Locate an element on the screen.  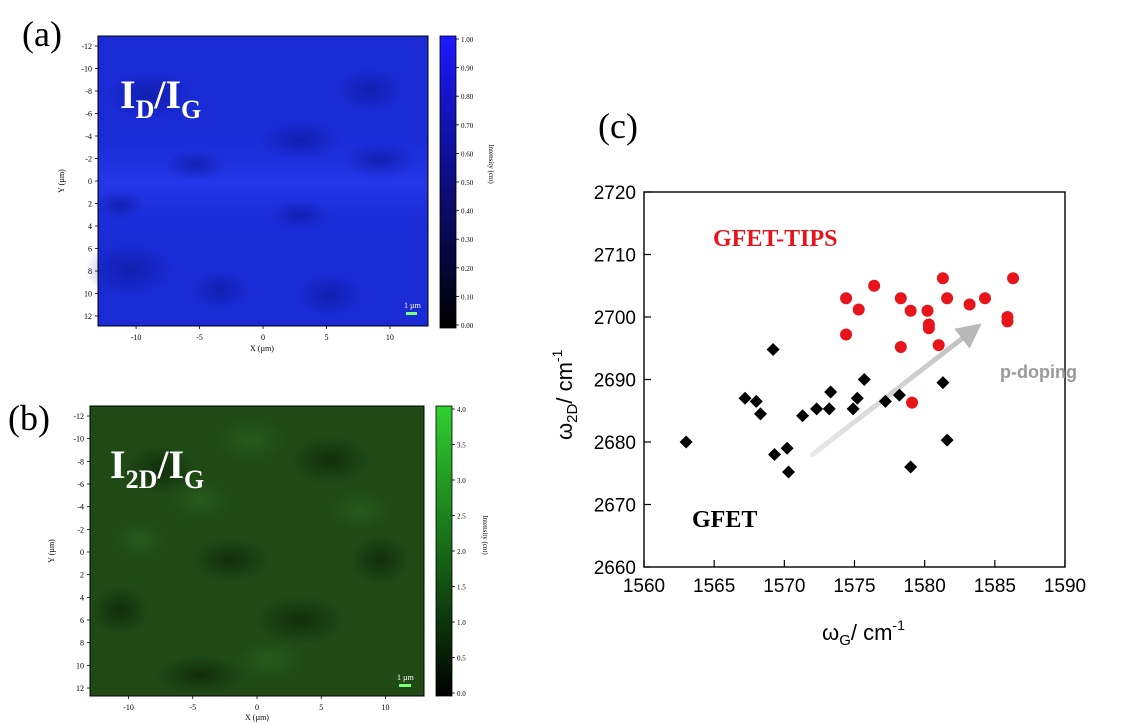
colorbar-tick-label: 1.00 is located at coordinates (467, 40).